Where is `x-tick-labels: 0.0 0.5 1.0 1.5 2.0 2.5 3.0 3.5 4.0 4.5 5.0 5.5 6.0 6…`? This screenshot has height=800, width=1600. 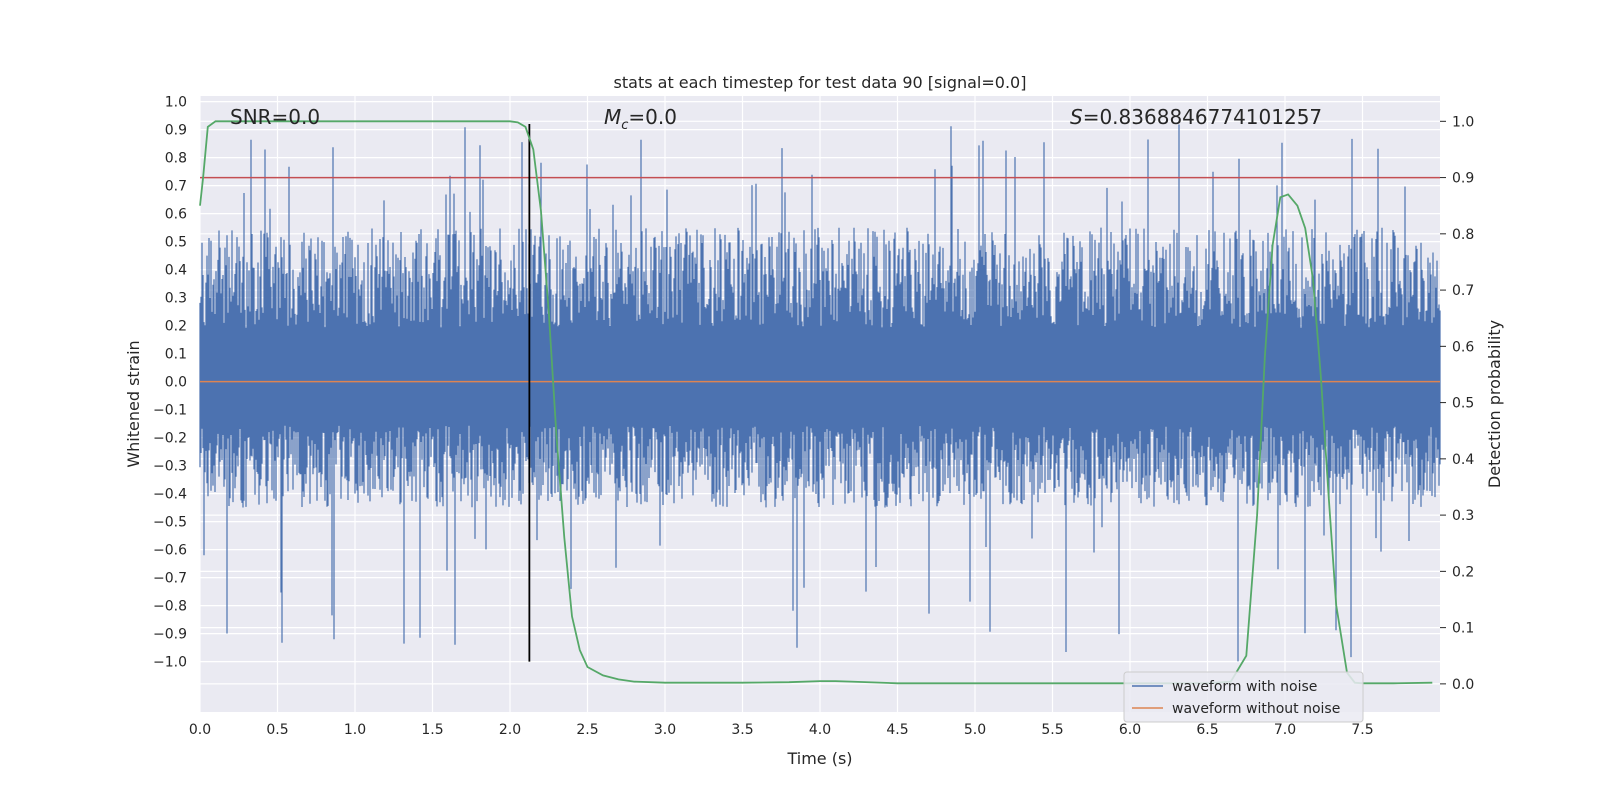 x-tick-labels: 0.0 0.5 1.0 1.5 2.0 2.5 3.0 3.5 4.0 4.5 5.0 5.5 6.0 6… is located at coordinates (781, 730).